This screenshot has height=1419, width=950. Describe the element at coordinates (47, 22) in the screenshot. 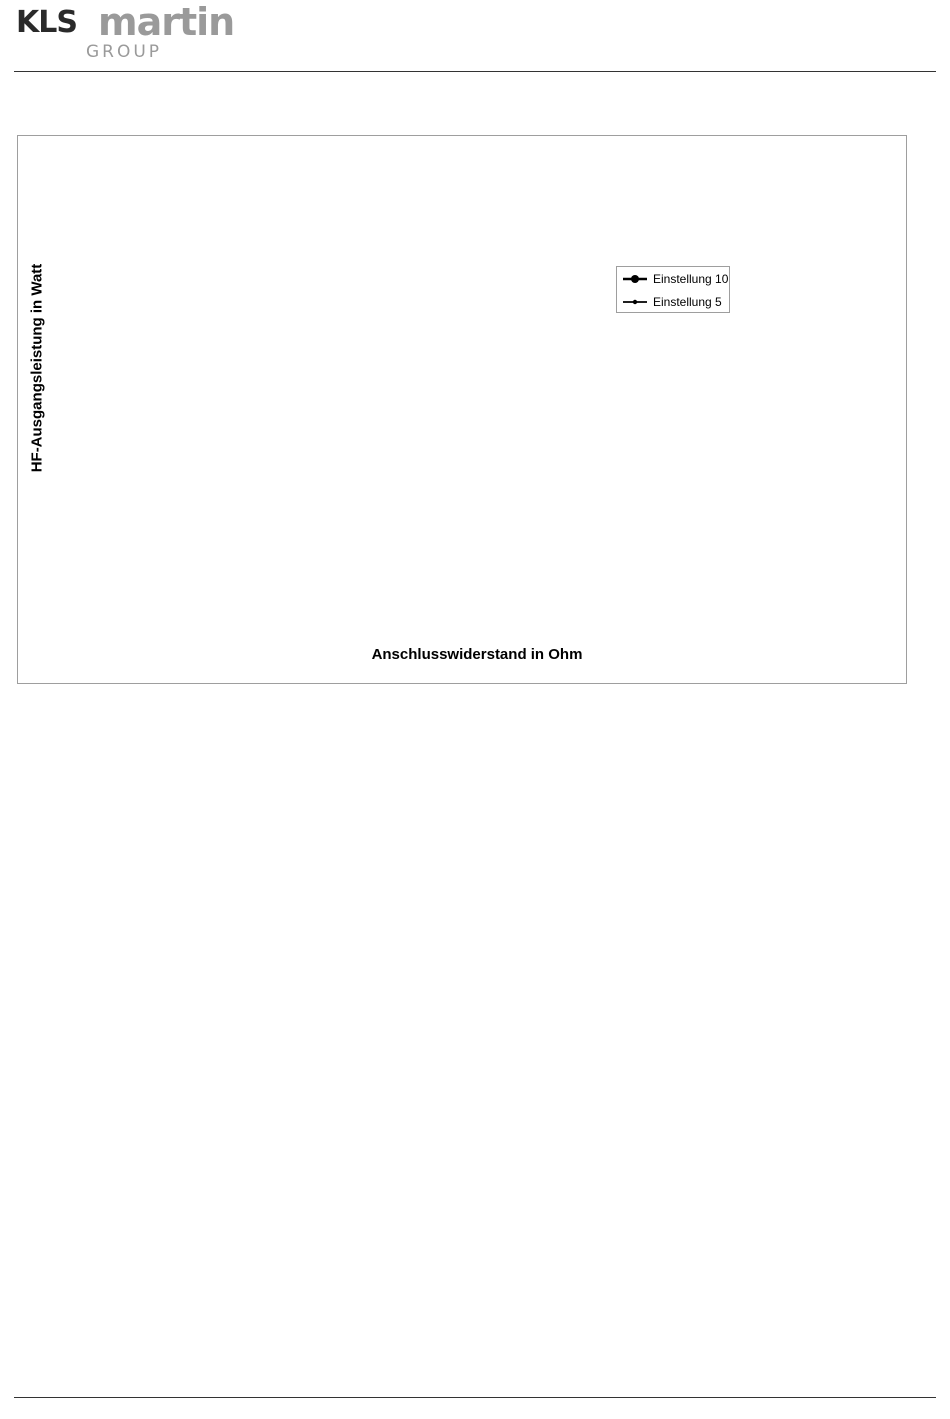

I see `logo-kls-text: KLS` at that location.